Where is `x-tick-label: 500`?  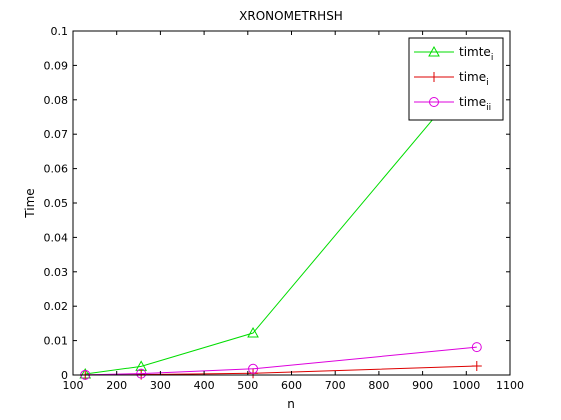 x-tick-label: 500 is located at coordinates (247, 385).